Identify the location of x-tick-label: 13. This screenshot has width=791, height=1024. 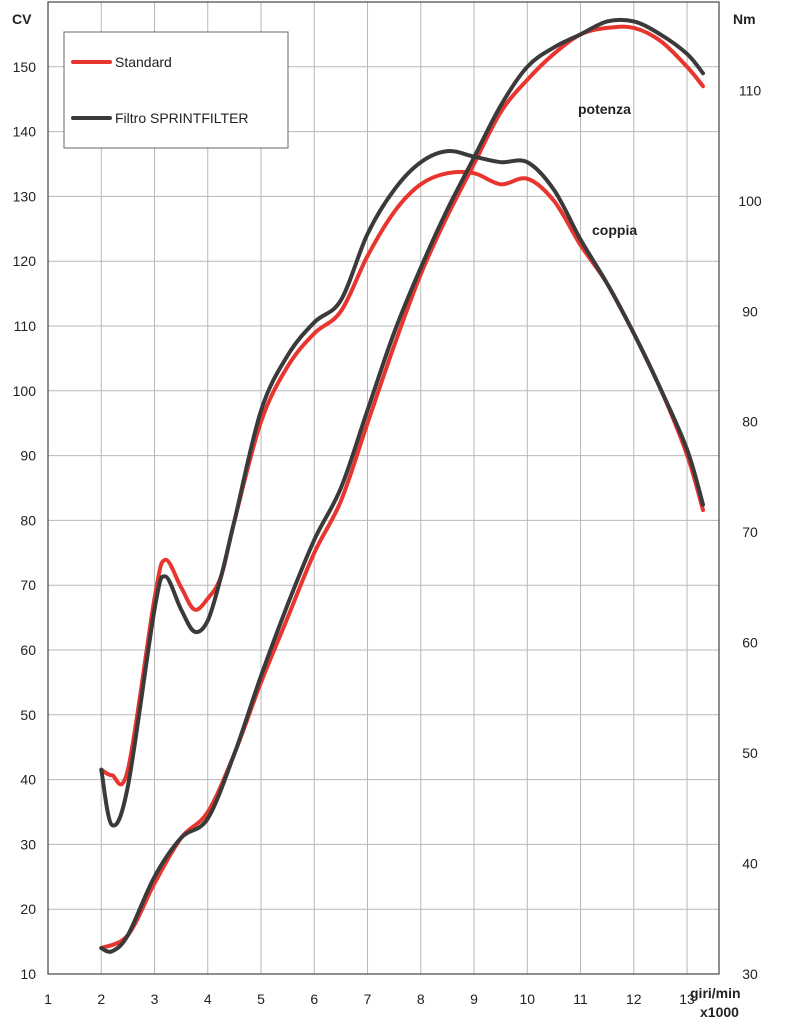
(687, 999).